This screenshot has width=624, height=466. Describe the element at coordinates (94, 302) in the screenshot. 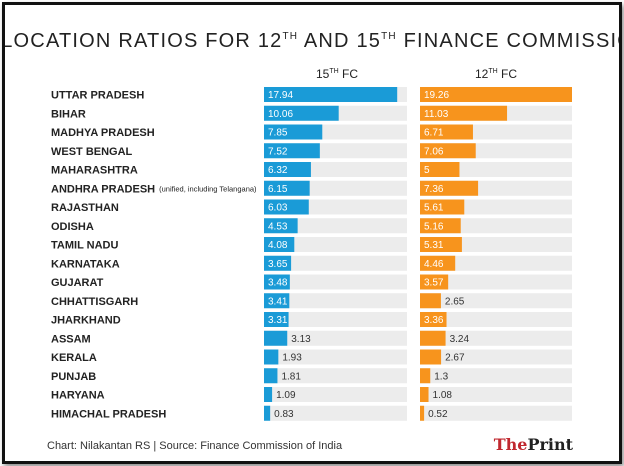

I see `state-label-chhattisgarh: CHHATTISGARH` at that location.